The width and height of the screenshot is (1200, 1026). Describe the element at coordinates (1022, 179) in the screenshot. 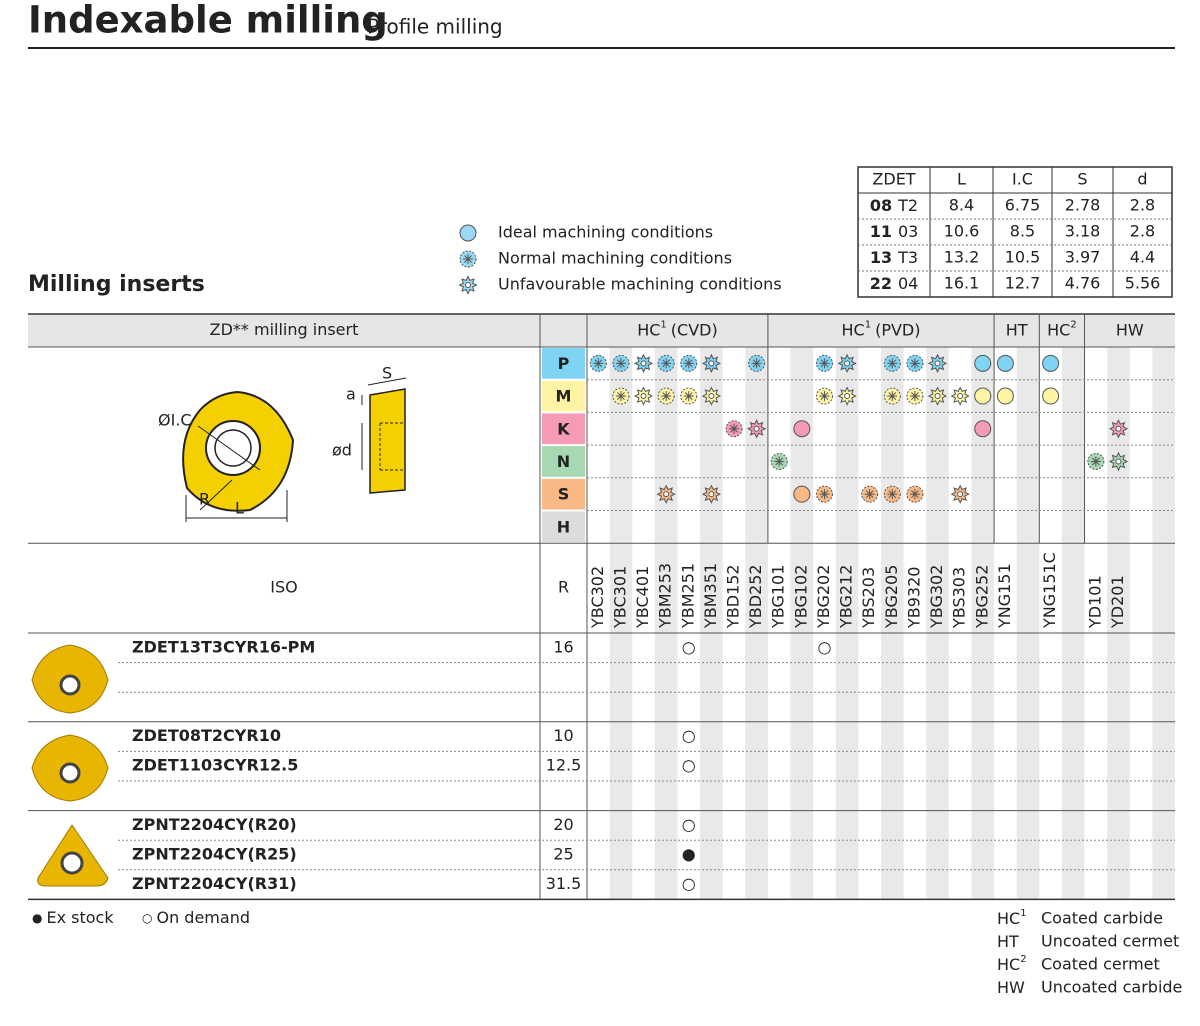

I see `dim-header: I.C` at that location.